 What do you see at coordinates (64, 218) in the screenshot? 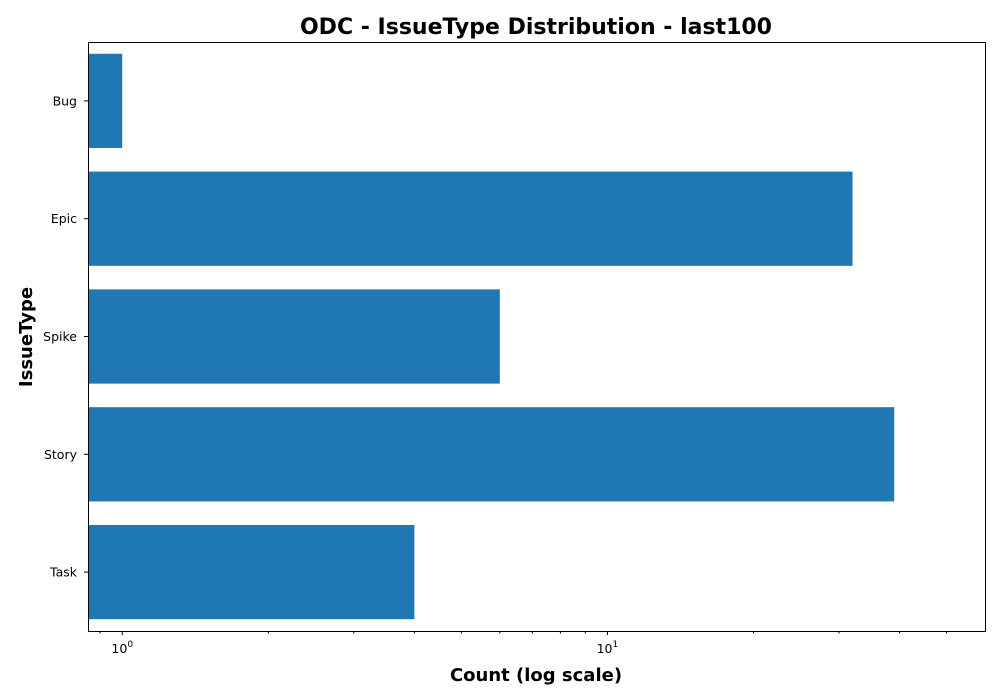
I see `y-tick-label-epic: Epic` at bounding box center [64, 218].